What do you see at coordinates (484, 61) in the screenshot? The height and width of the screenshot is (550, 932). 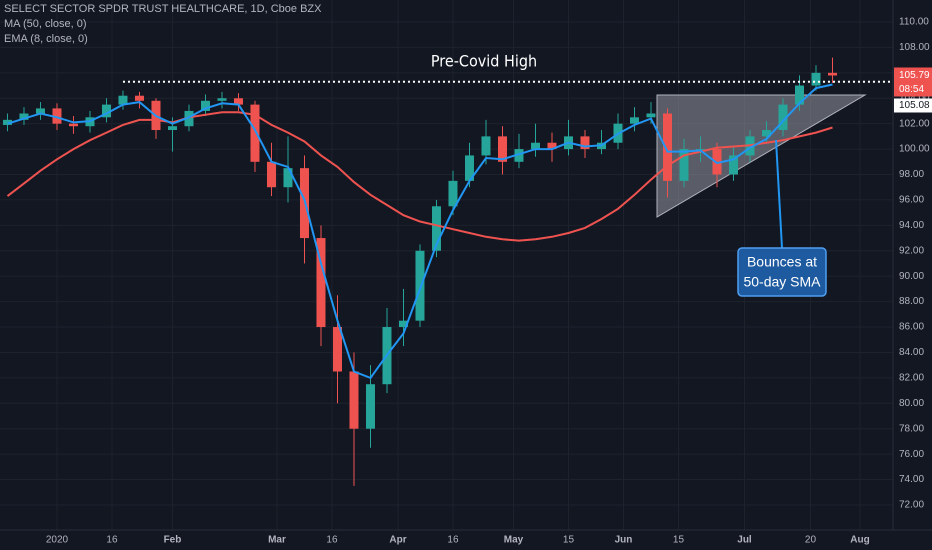 I see `level-label: Pre-Covid High` at bounding box center [484, 61].